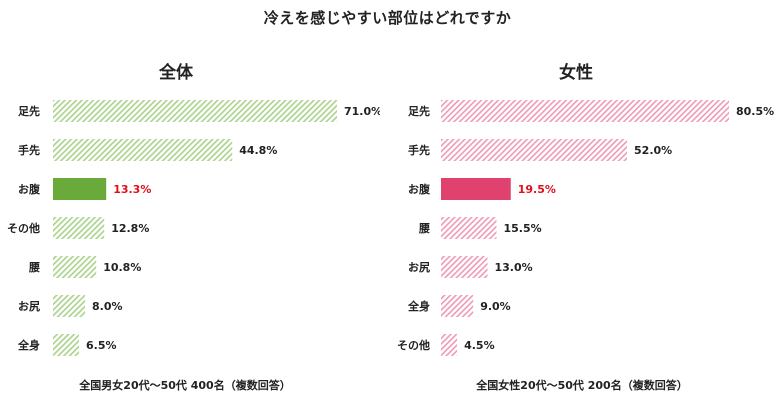 The image size is (775, 403). What do you see at coordinates (537, 189) in the screenshot?
I see `value-label: 19.5%` at bounding box center [537, 189].